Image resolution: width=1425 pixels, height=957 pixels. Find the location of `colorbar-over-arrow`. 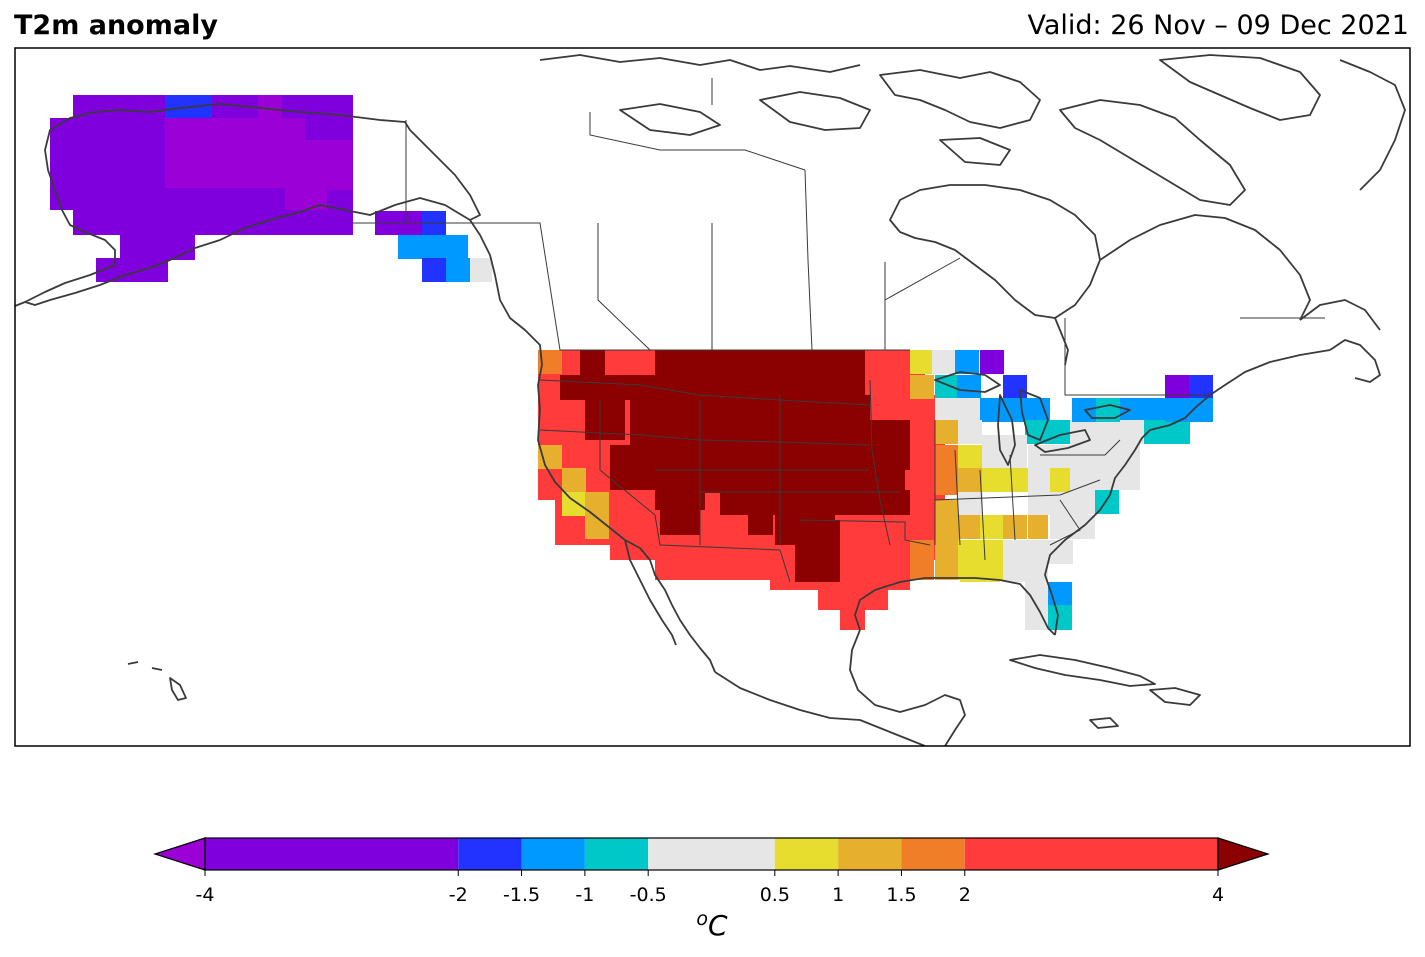

colorbar-over-arrow is located at coordinates (1243, 854).